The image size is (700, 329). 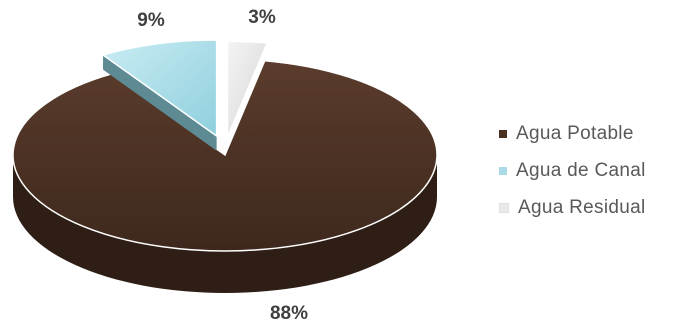 I want to click on legend-swatch-agua-residual, so click(x=504, y=208).